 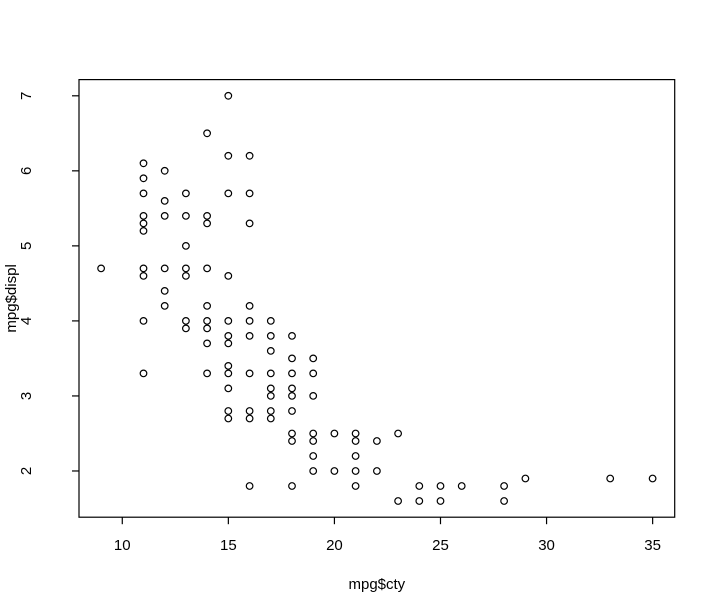 I want to click on y-tick-label: 5, so click(x=26, y=246).